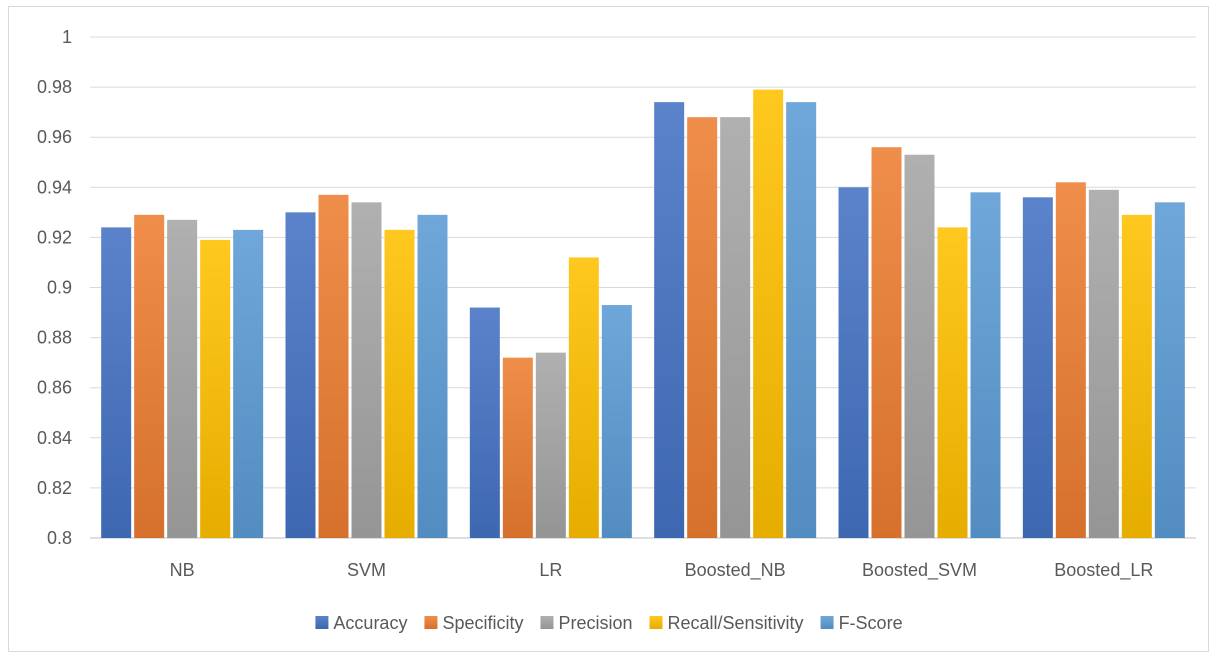  I want to click on bar-precision-svm, so click(366, 370).